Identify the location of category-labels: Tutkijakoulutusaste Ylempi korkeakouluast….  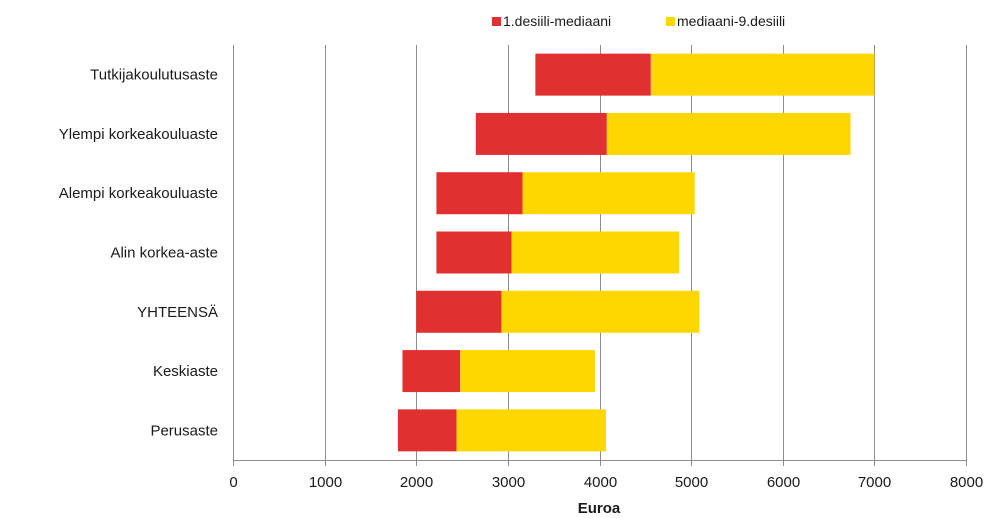
(138, 253).